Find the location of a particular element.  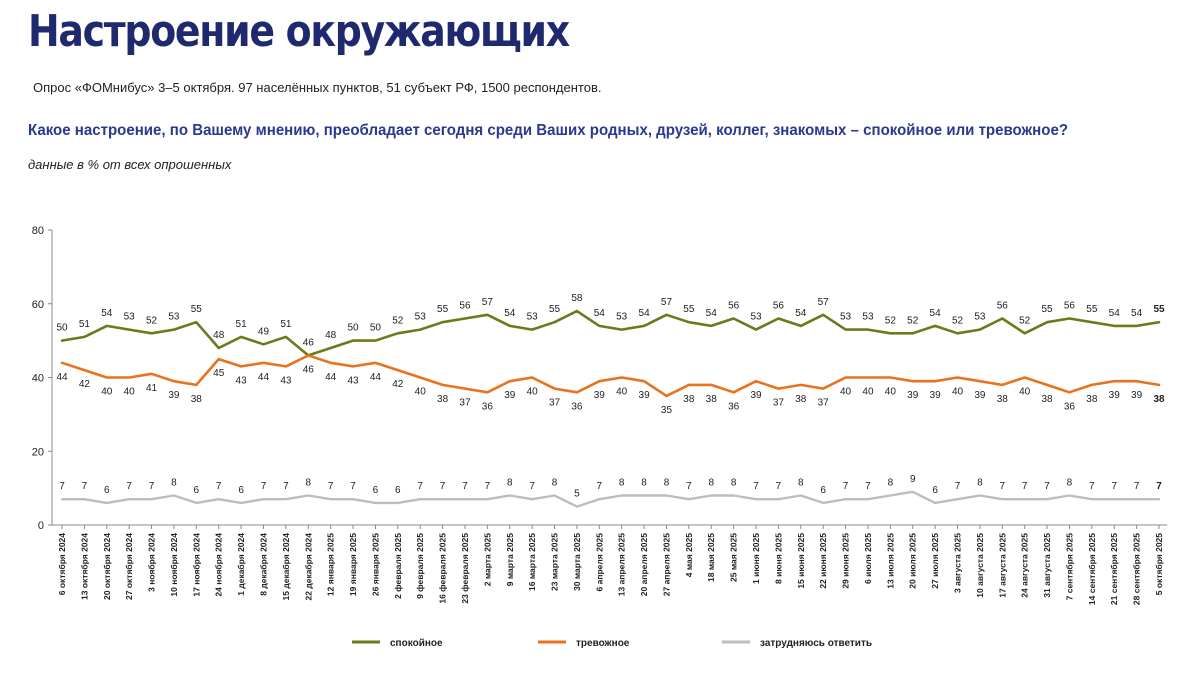

x-tick-label: 10 ноября 2024 is located at coordinates (174, 565).